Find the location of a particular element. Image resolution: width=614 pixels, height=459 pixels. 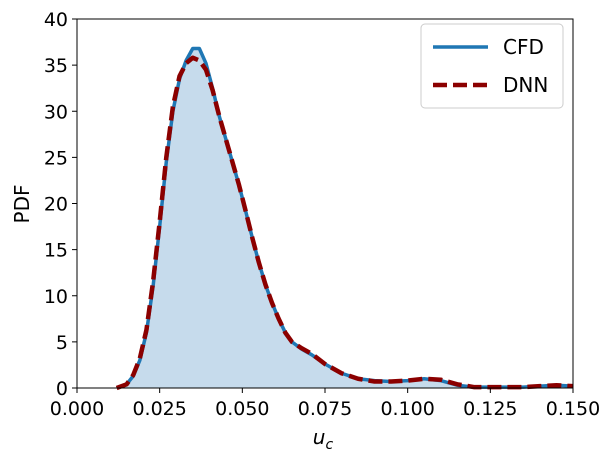

y-tick-label: 20 is located at coordinates (56, 205).